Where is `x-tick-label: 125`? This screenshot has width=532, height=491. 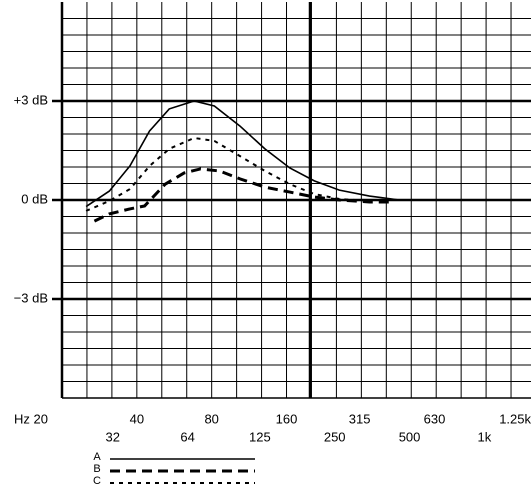
x-tick-label: 125 is located at coordinates (260, 436).